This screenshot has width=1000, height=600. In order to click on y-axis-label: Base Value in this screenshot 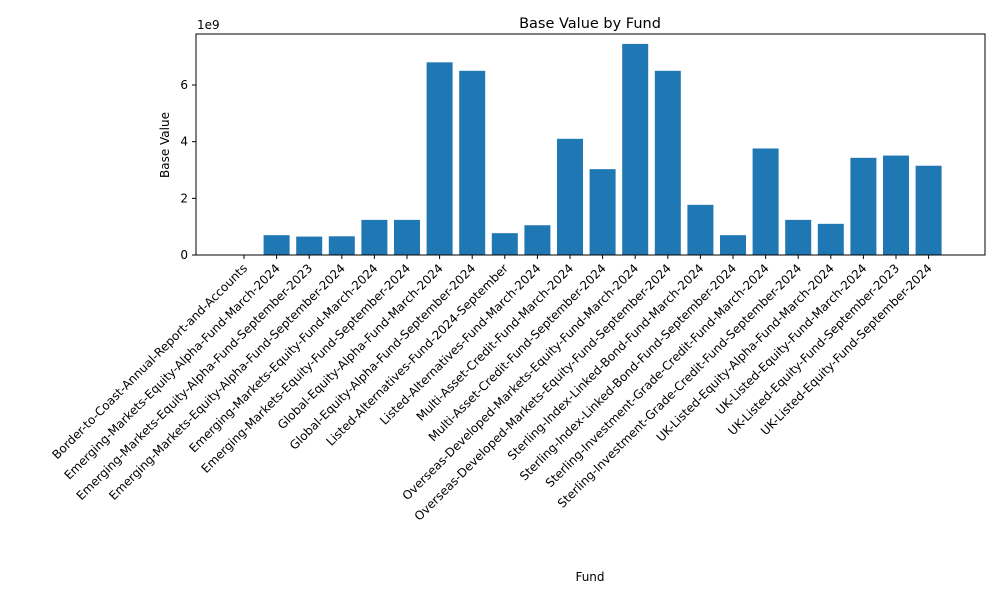, I will do `click(165, 145)`.